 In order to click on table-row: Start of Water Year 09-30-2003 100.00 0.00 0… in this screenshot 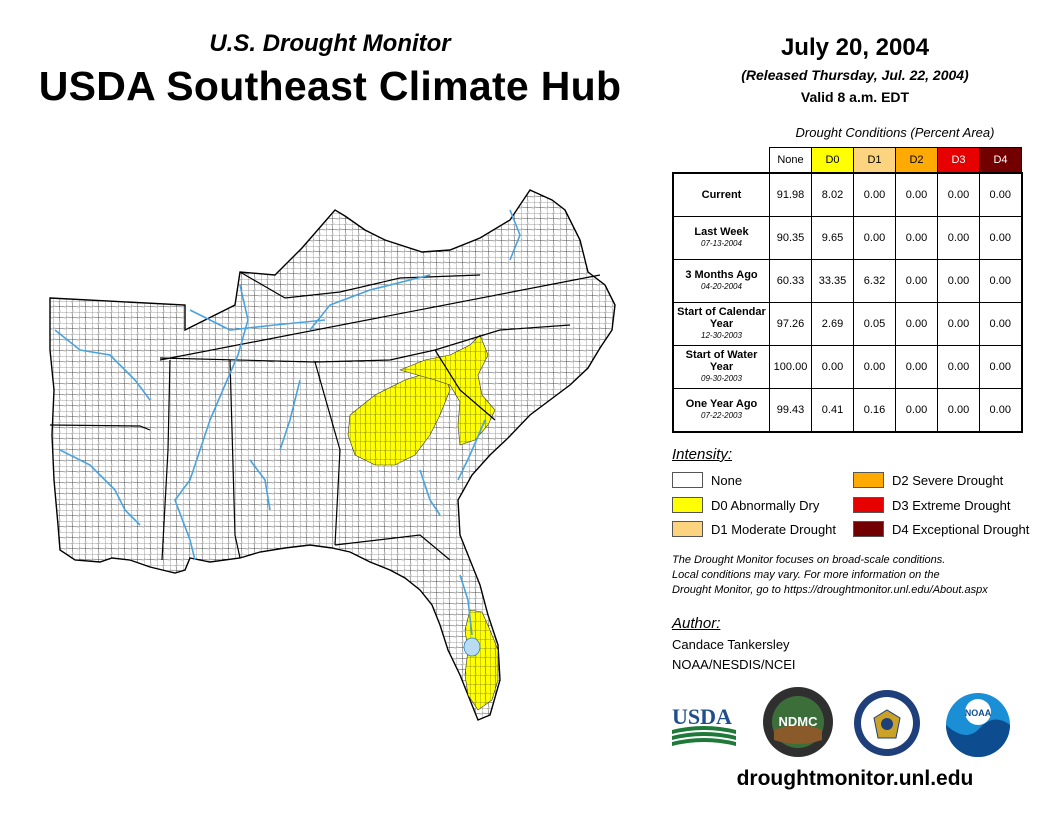, I will do `click(847, 367)`.